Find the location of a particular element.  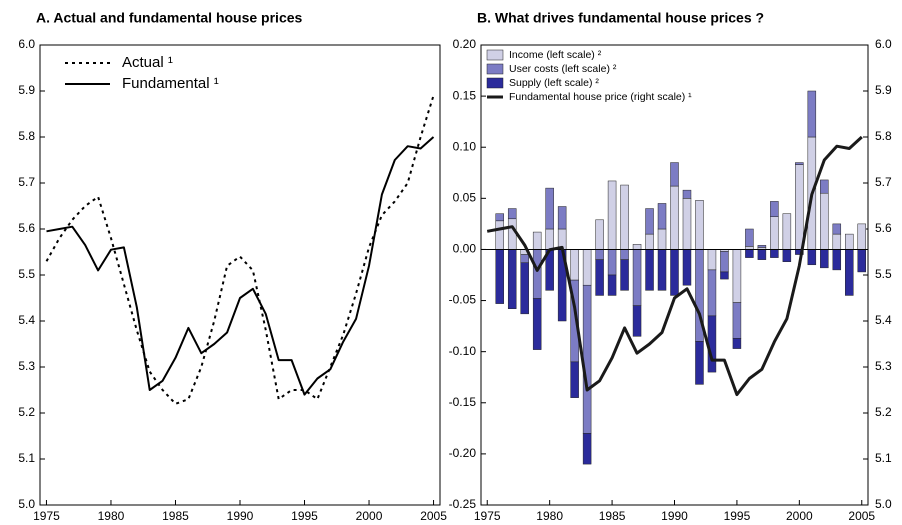

y2-tick-label: 5.7 is located at coordinates (883, 182).